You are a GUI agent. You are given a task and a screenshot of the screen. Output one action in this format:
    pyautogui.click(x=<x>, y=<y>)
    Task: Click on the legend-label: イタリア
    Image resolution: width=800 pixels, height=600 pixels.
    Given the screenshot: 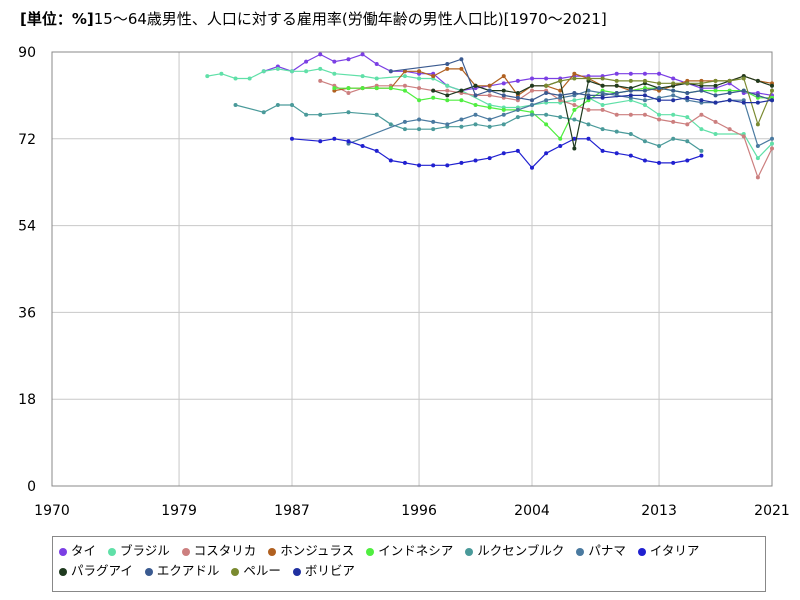 What is the action you would take?
    pyautogui.click(x=674, y=550)
    